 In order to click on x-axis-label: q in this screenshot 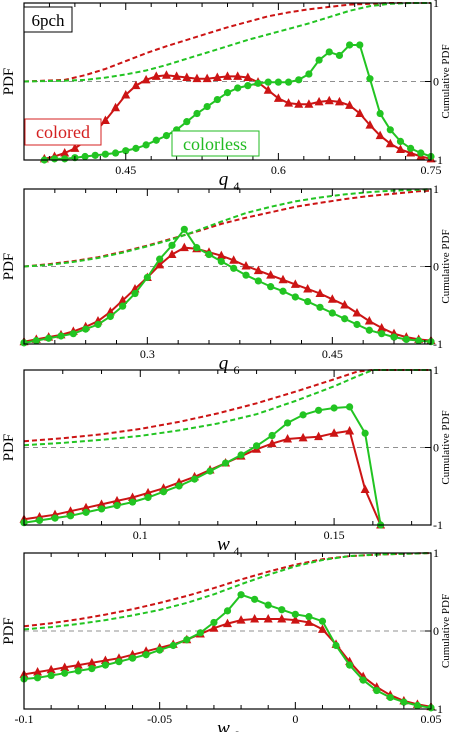, I will do `click(224, 363)`.